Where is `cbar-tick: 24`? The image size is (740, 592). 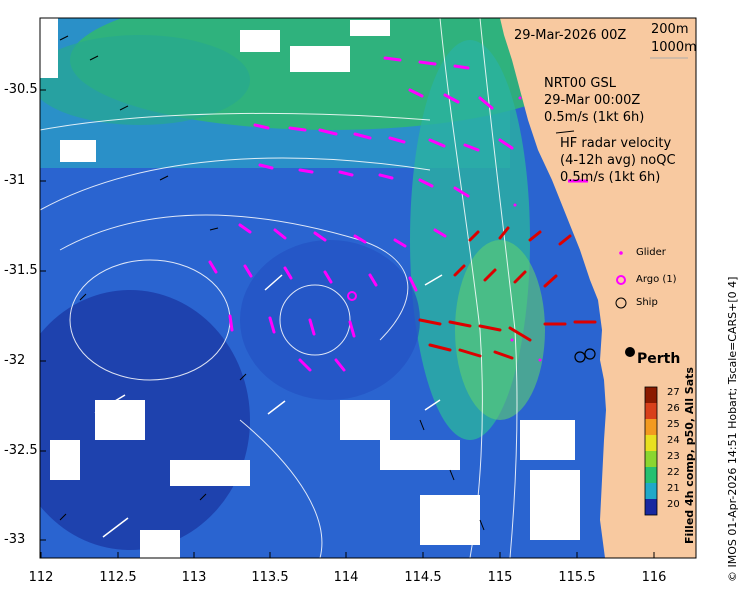
cbar-tick: 24 is located at coordinates (673, 440).